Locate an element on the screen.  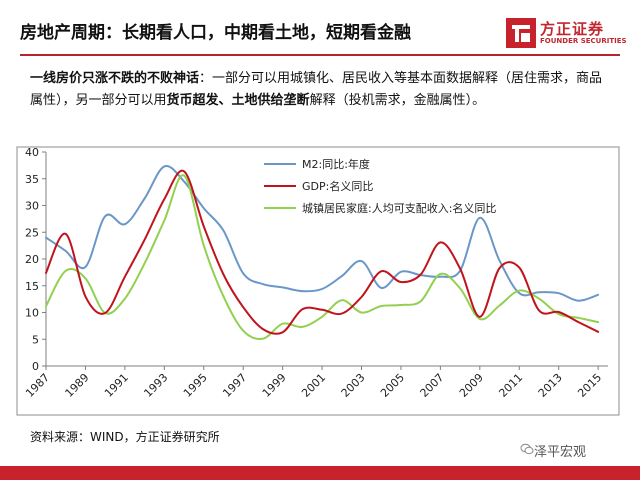
x-tick-label: 1991 is located at coordinates (116, 385).